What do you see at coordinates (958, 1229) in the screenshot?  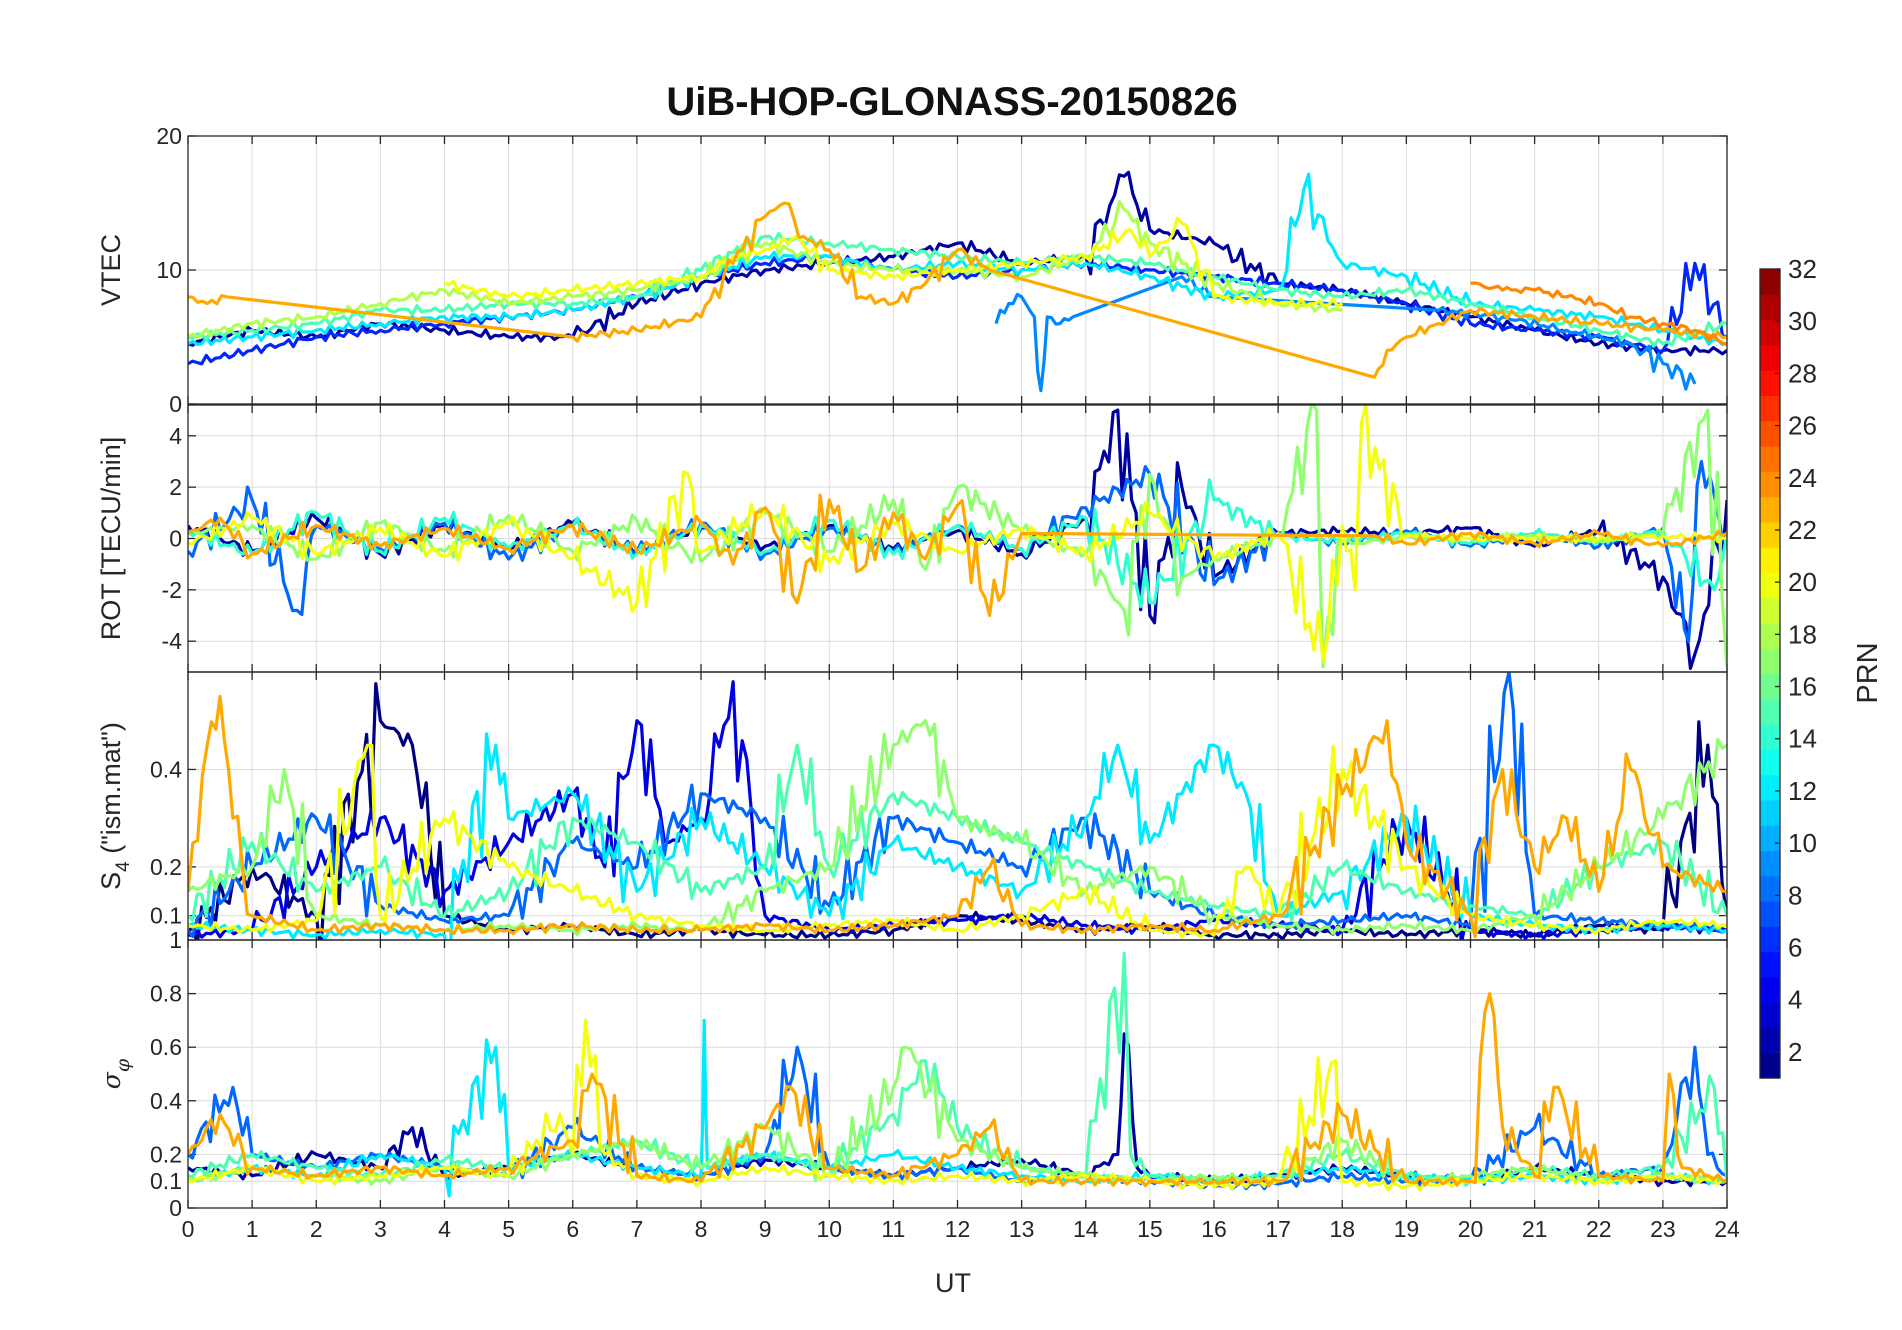 I see `x-tick-label: 12` at bounding box center [958, 1229].